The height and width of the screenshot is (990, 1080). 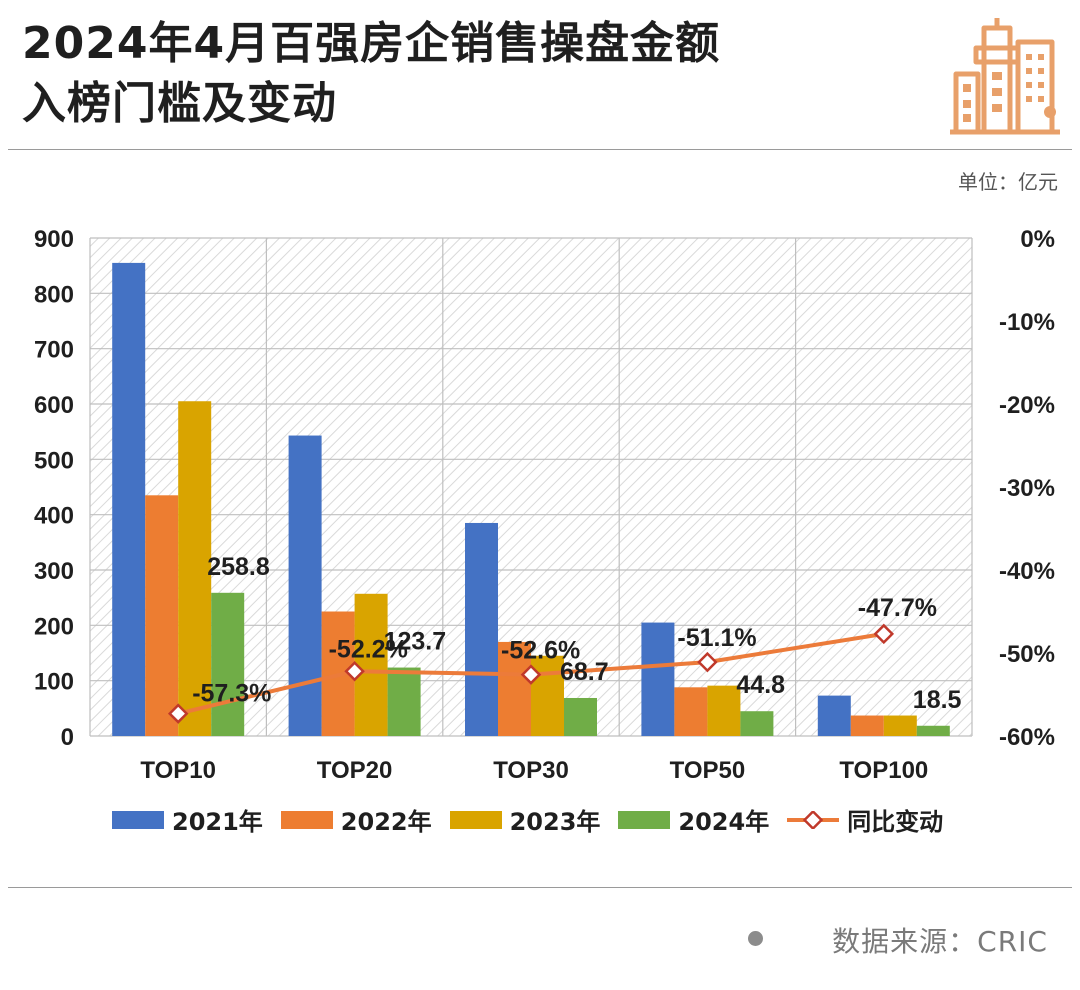 What do you see at coordinates (514, 688) in the screenshot?
I see `bar-2022-TOP30` at bounding box center [514, 688].